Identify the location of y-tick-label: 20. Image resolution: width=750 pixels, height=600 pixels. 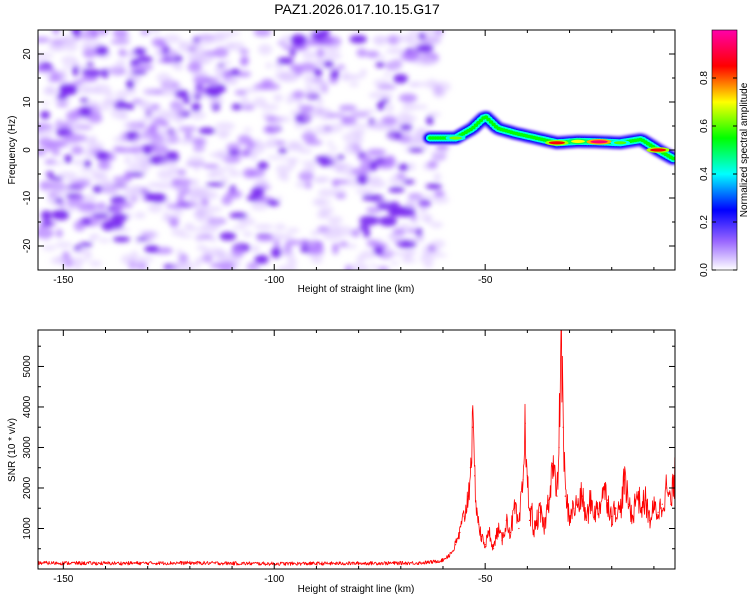
(27, 54).